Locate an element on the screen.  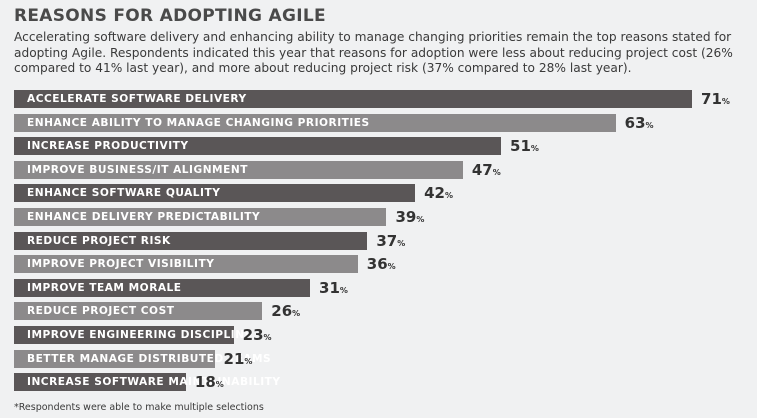
bar: IMPROVE ENGINEERING DISCIPLINE is located at coordinates (133, 335).